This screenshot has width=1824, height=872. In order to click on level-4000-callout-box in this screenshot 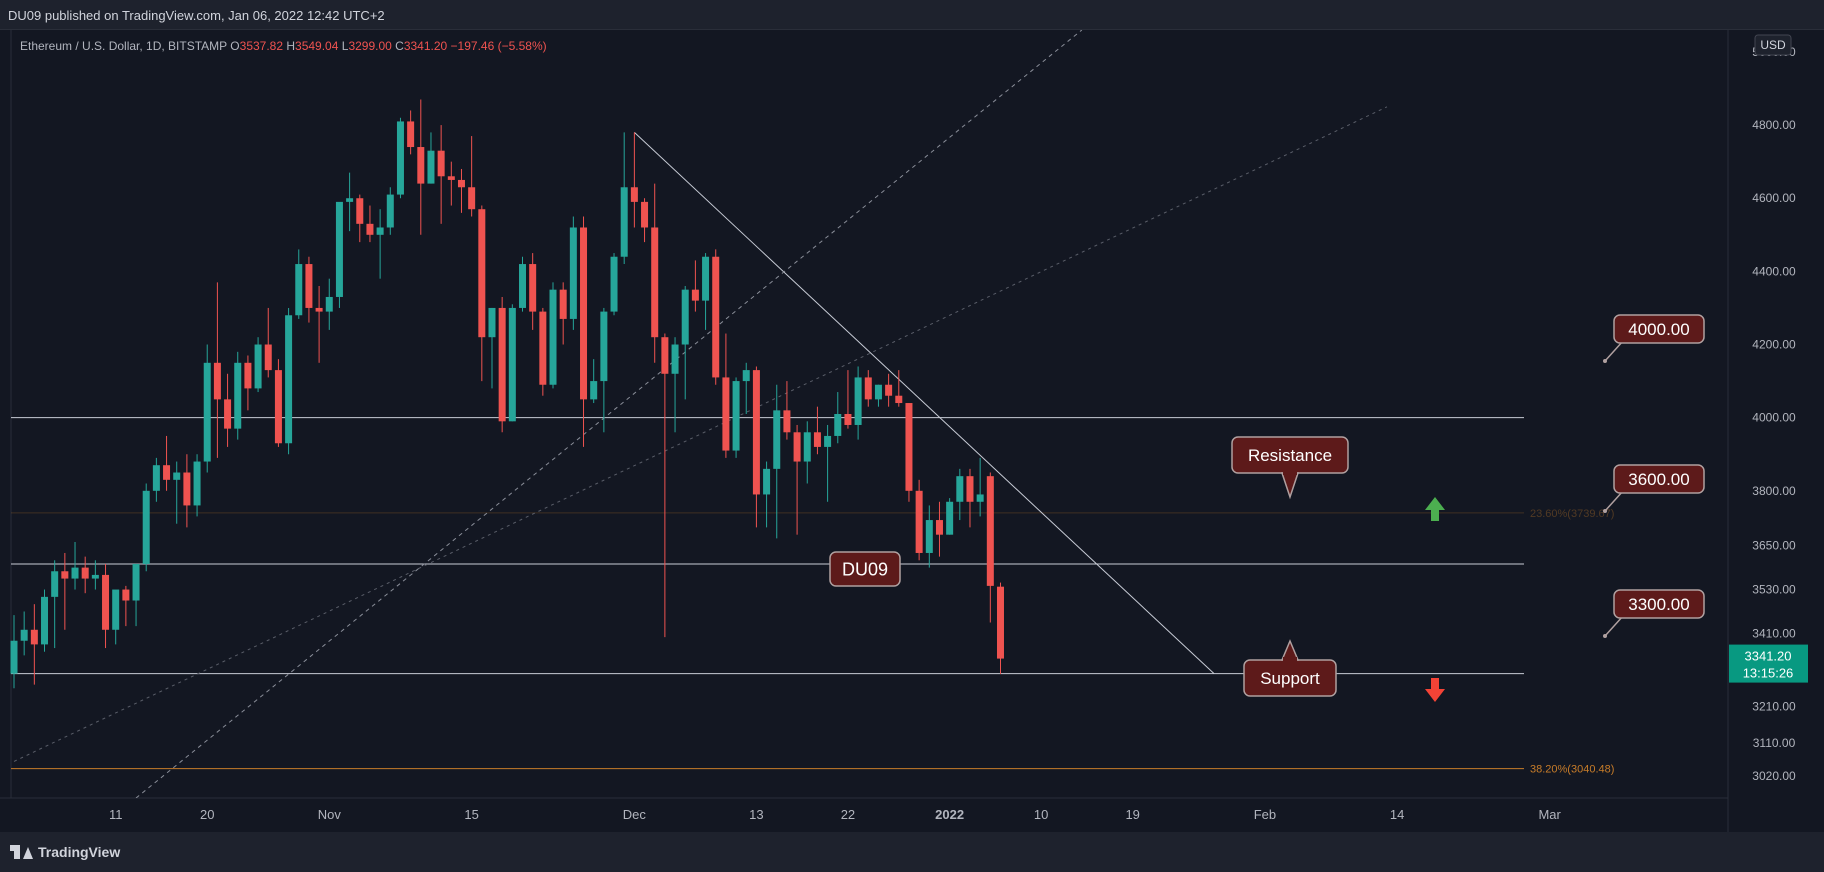, I will do `click(1659, 329)`.